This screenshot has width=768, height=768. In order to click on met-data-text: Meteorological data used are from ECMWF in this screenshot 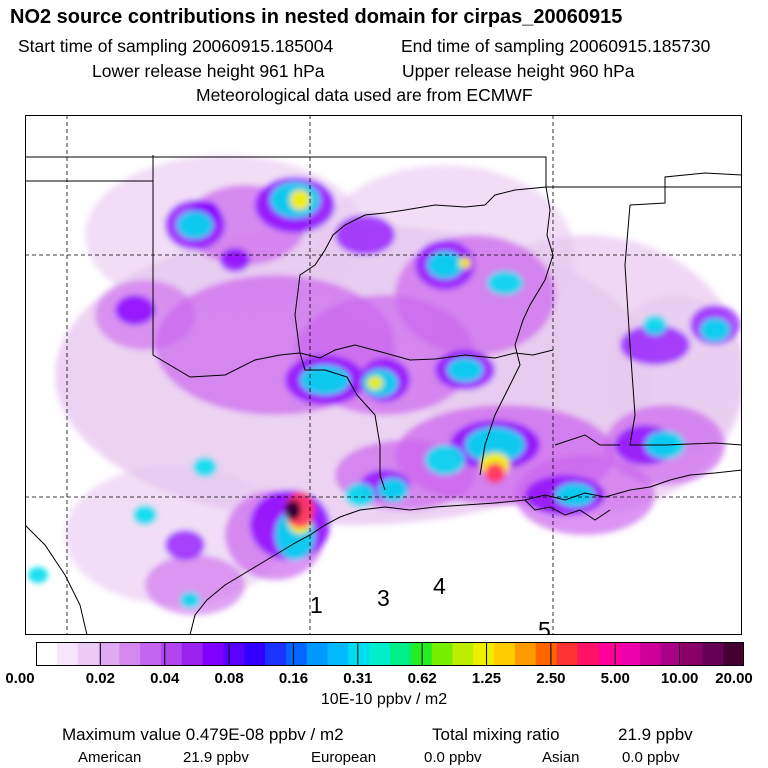, I will do `click(364, 95)`.